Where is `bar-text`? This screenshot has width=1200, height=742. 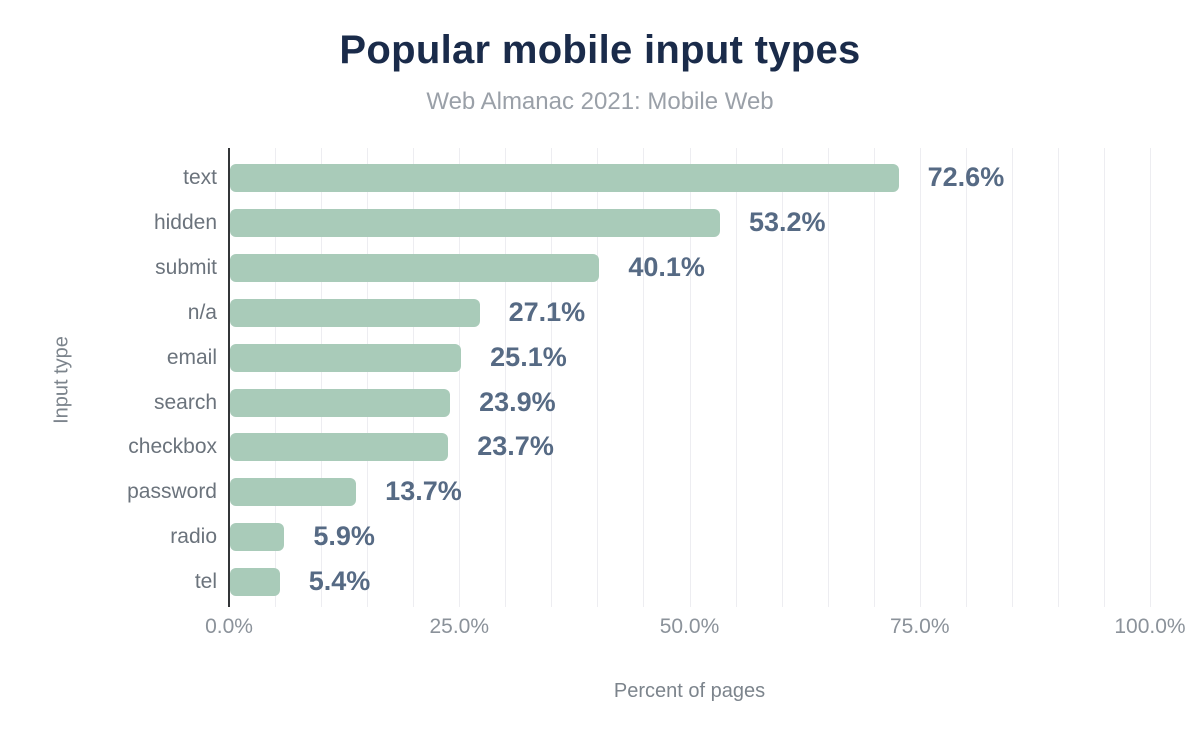
bar-text is located at coordinates (564, 178).